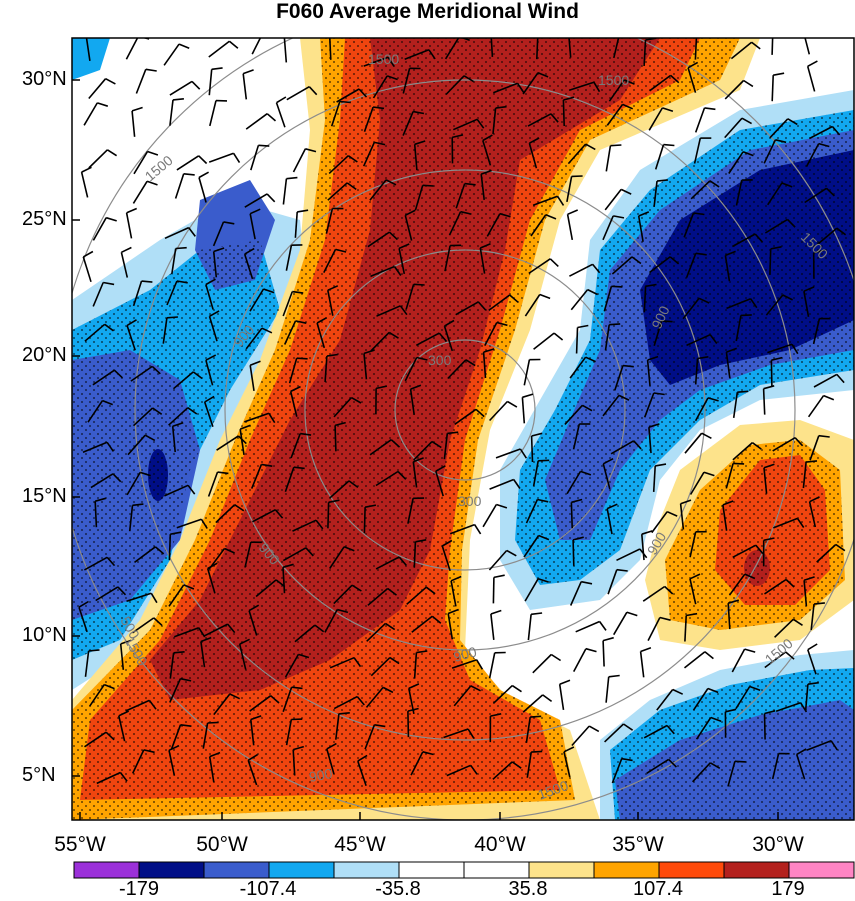  Describe the element at coordinates (44, 79) in the screenshot. I see `lat-label: 30°N` at that location.